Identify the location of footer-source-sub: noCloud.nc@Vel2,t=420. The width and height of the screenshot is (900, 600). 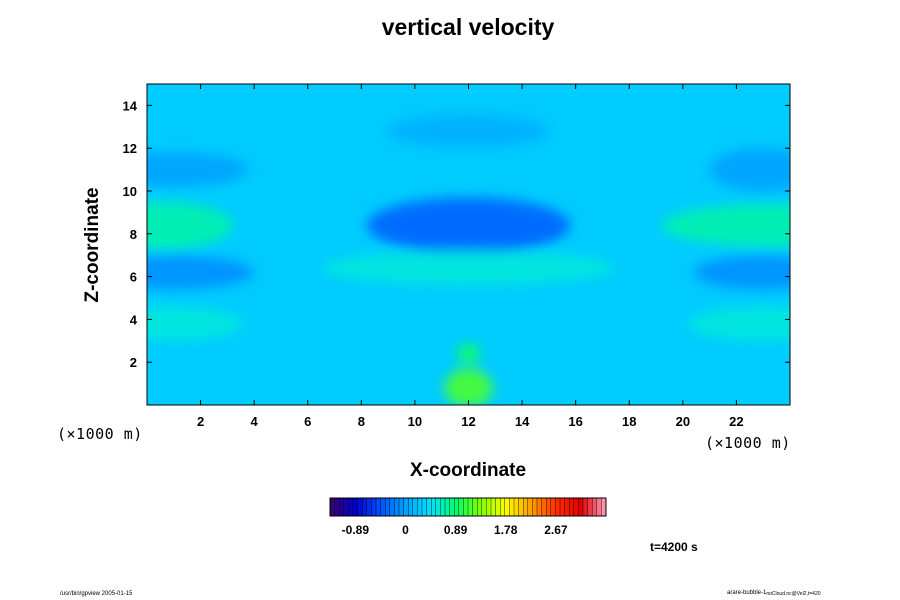
(793, 594).